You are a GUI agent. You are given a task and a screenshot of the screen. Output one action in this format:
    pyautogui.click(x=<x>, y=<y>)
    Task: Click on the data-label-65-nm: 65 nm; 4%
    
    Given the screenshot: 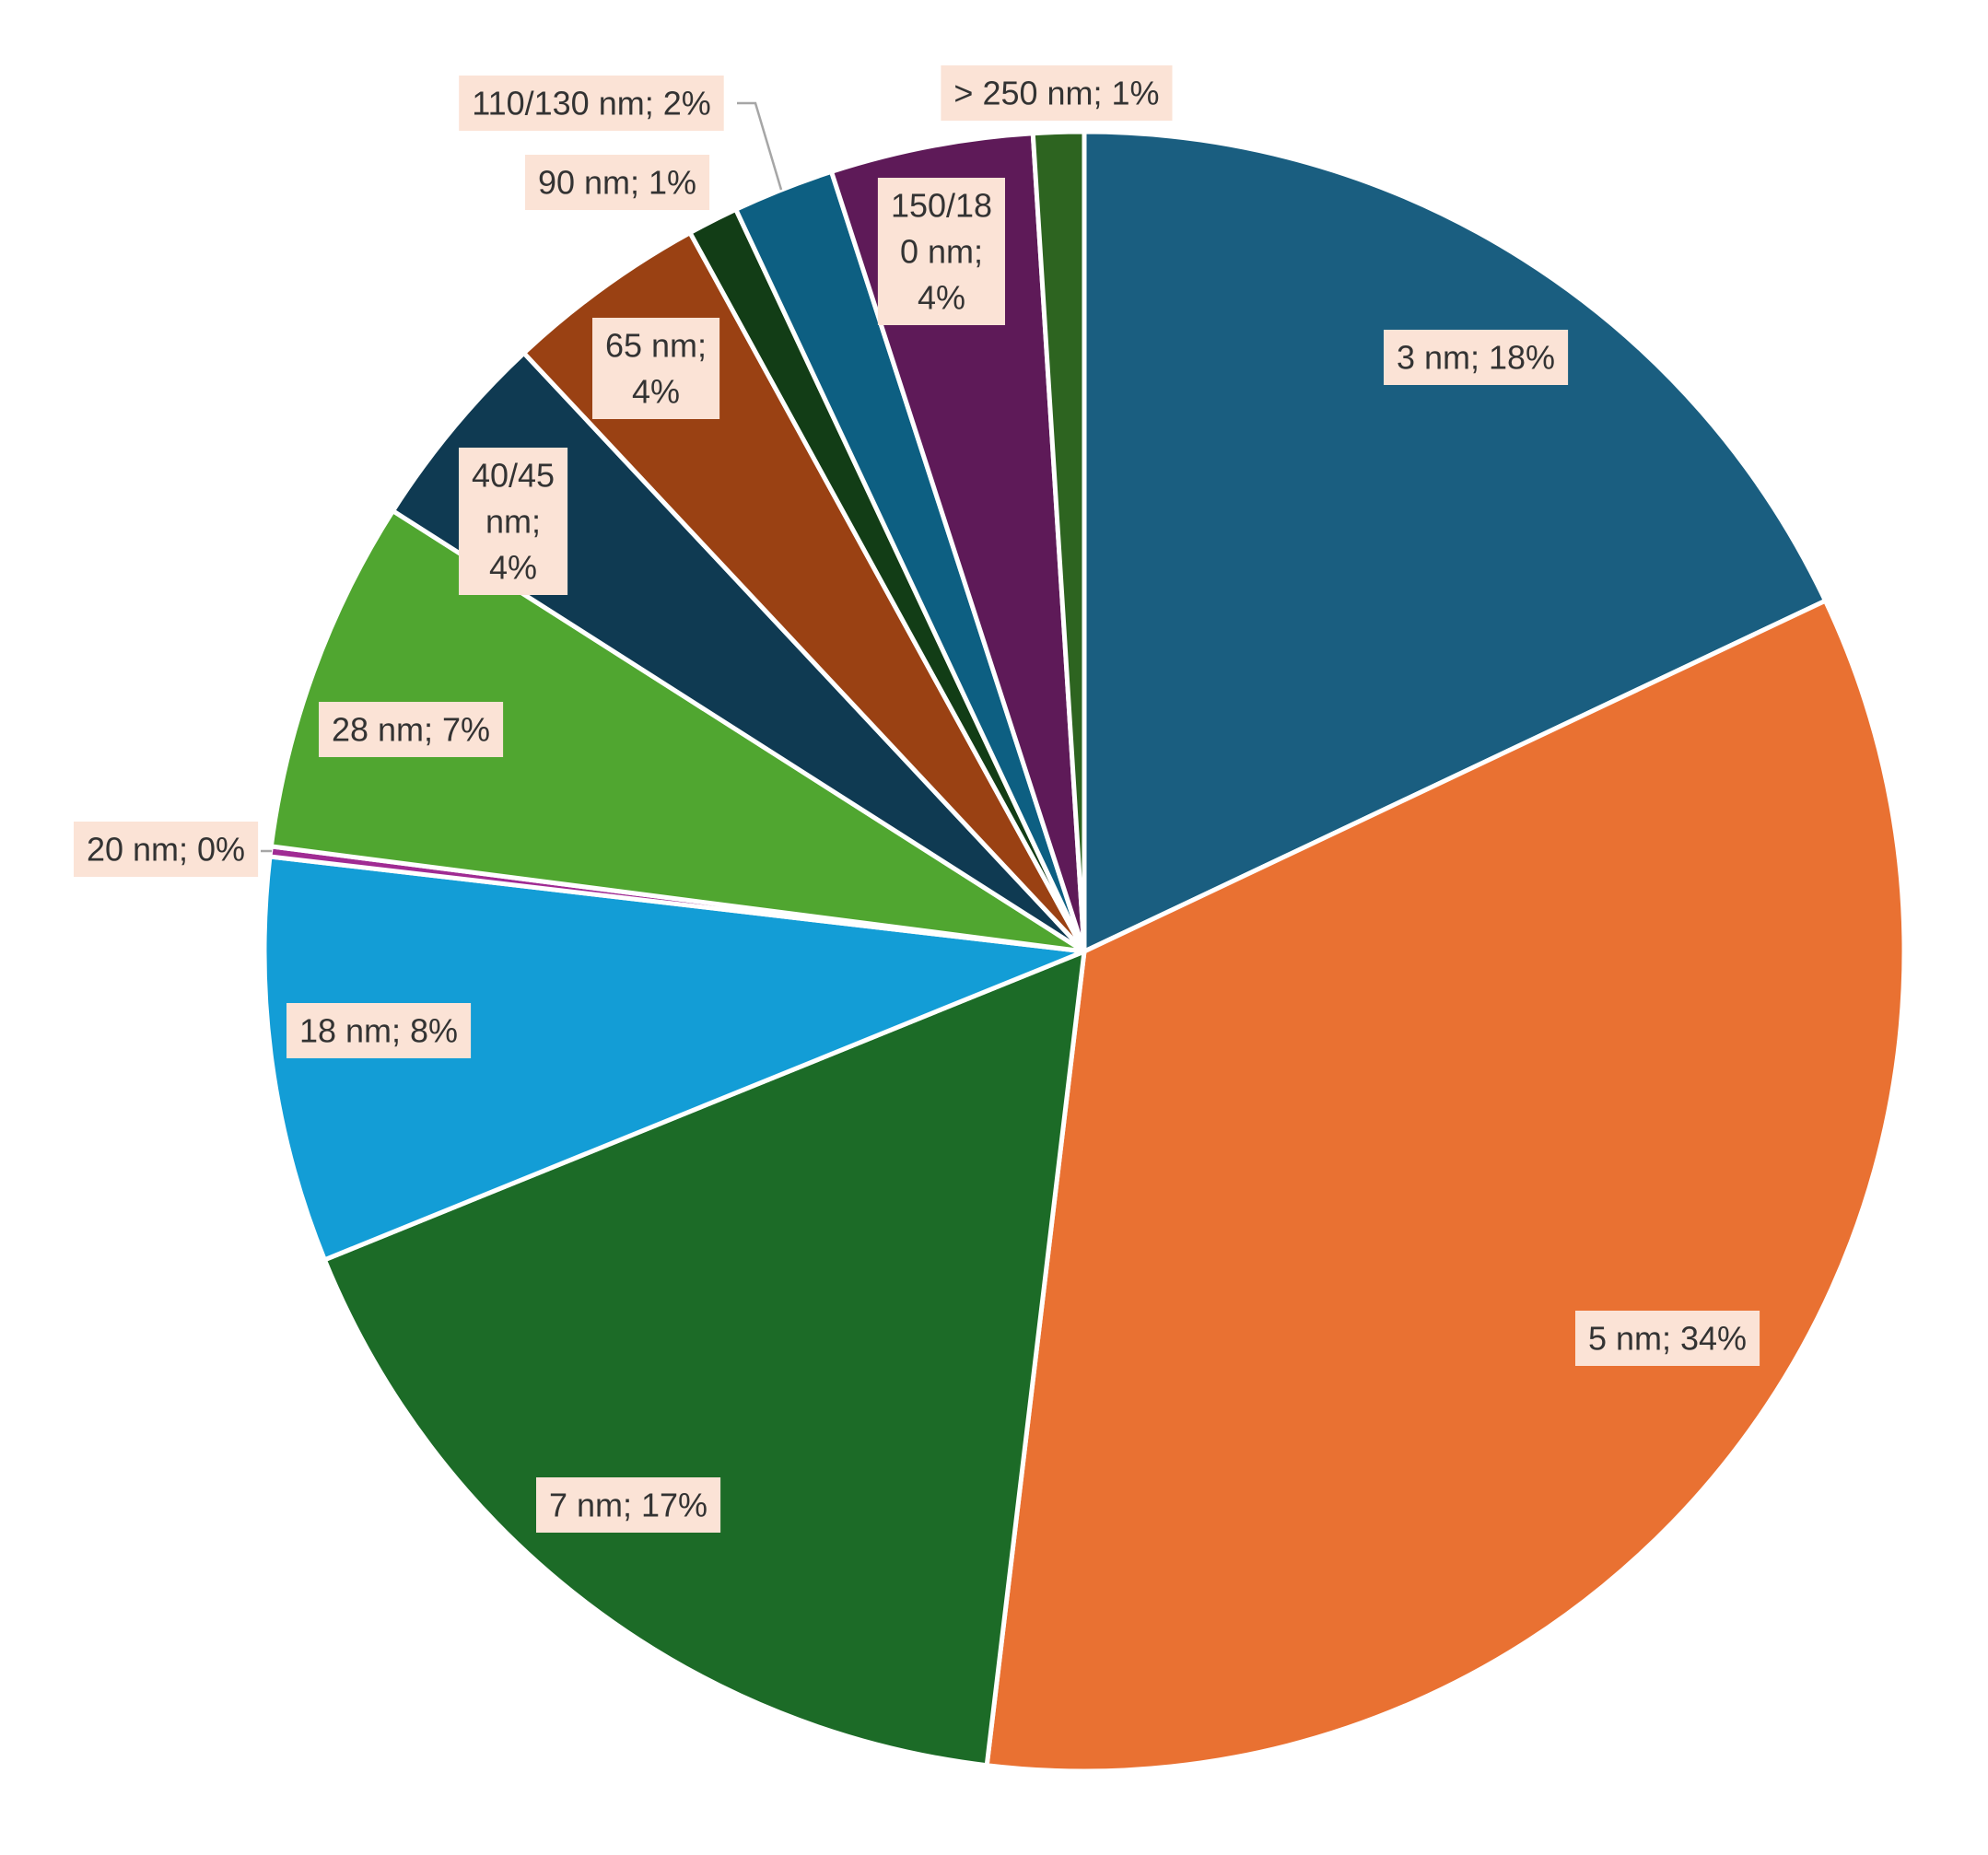 What is the action you would take?
    pyautogui.click(x=656, y=368)
    